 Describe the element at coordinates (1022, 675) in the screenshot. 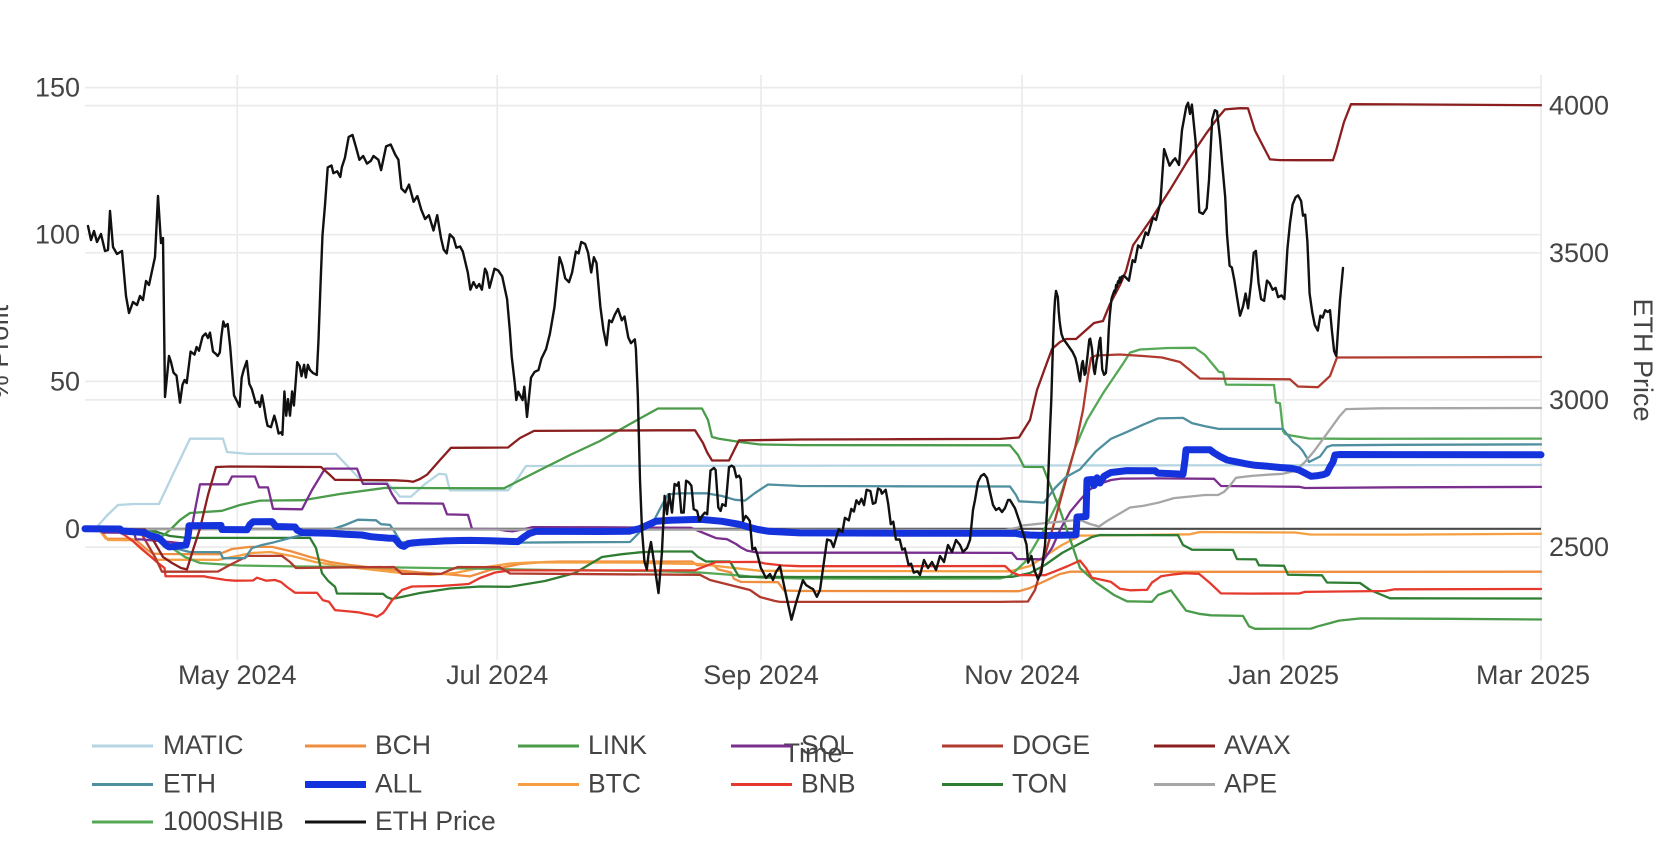

I see `svg-text: Nov 2024` at that location.